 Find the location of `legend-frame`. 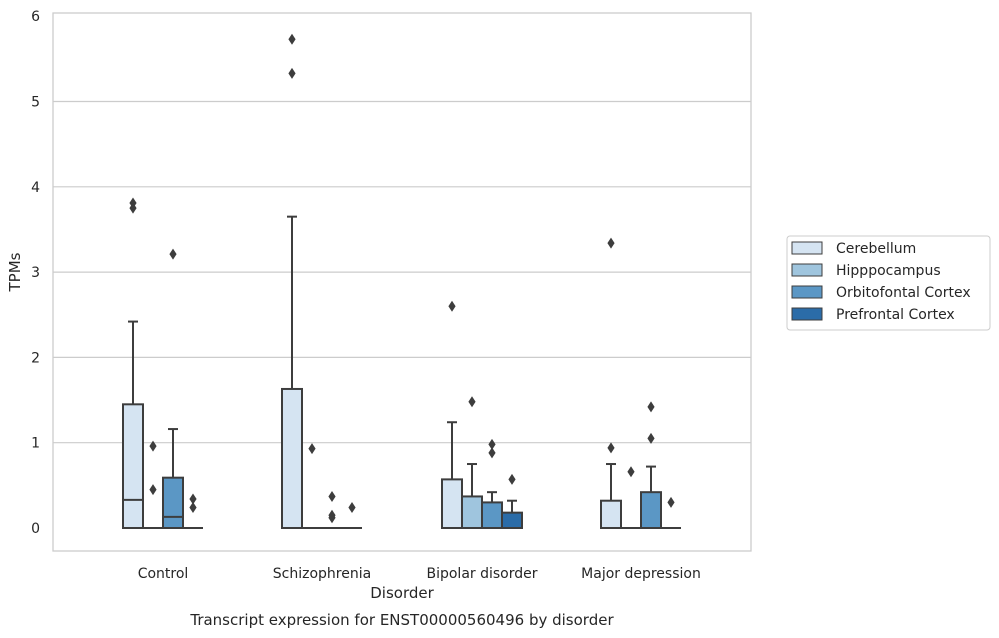

legend-frame is located at coordinates (888, 283).